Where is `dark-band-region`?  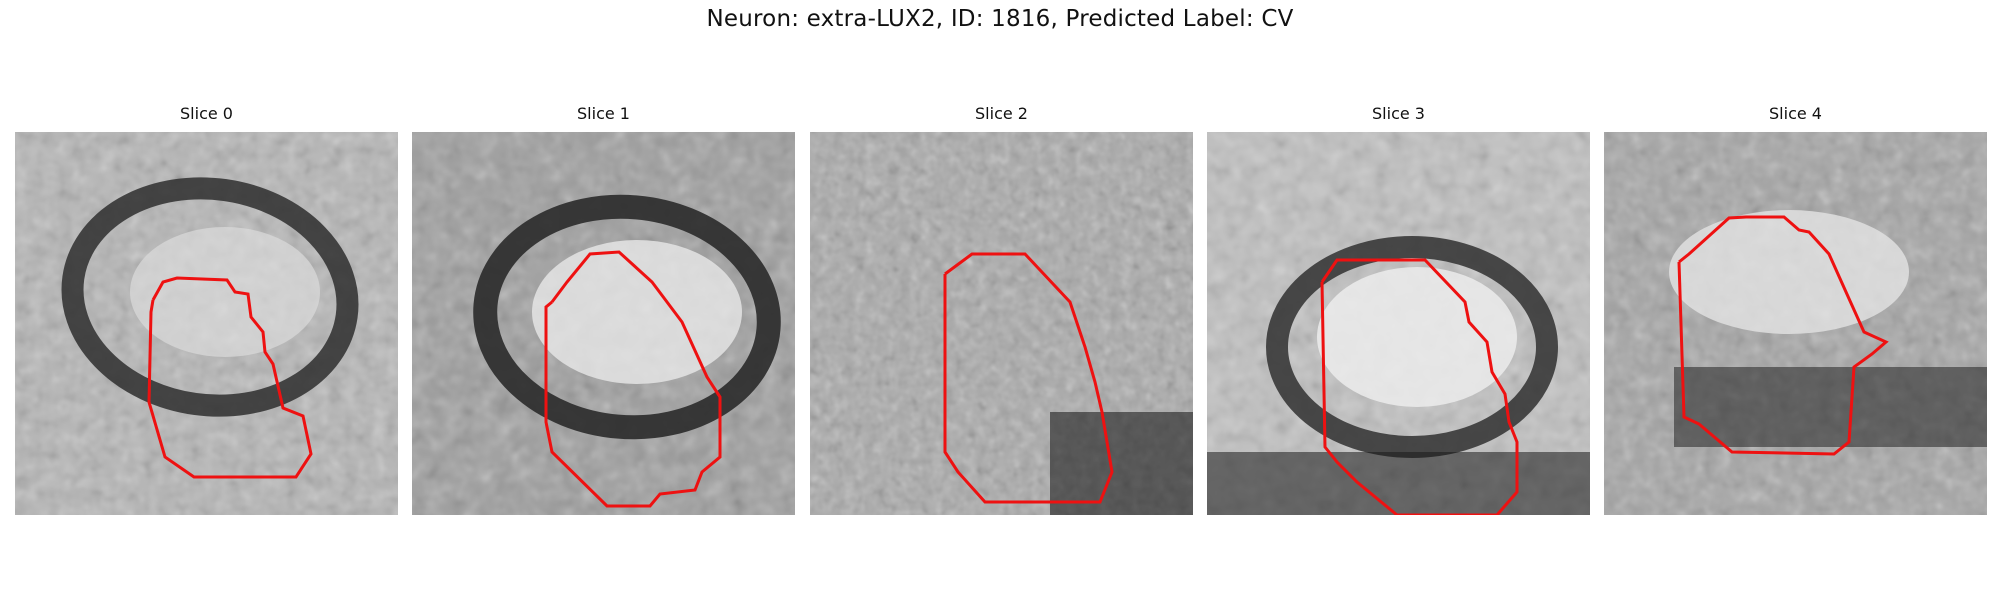 dark-band-region is located at coordinates (1830, 407).